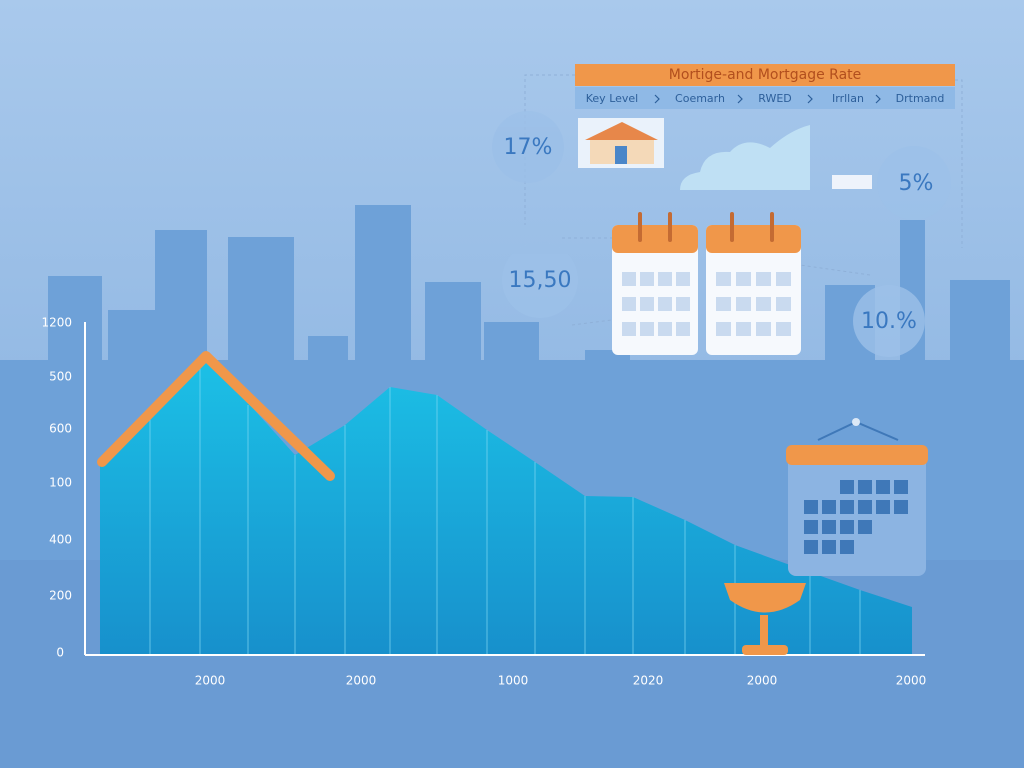 The image size is (1024, 768). Describe the element at coordinates (920, 98) in the screenshot. I see `breadcrumb: Drtmand` at that location.